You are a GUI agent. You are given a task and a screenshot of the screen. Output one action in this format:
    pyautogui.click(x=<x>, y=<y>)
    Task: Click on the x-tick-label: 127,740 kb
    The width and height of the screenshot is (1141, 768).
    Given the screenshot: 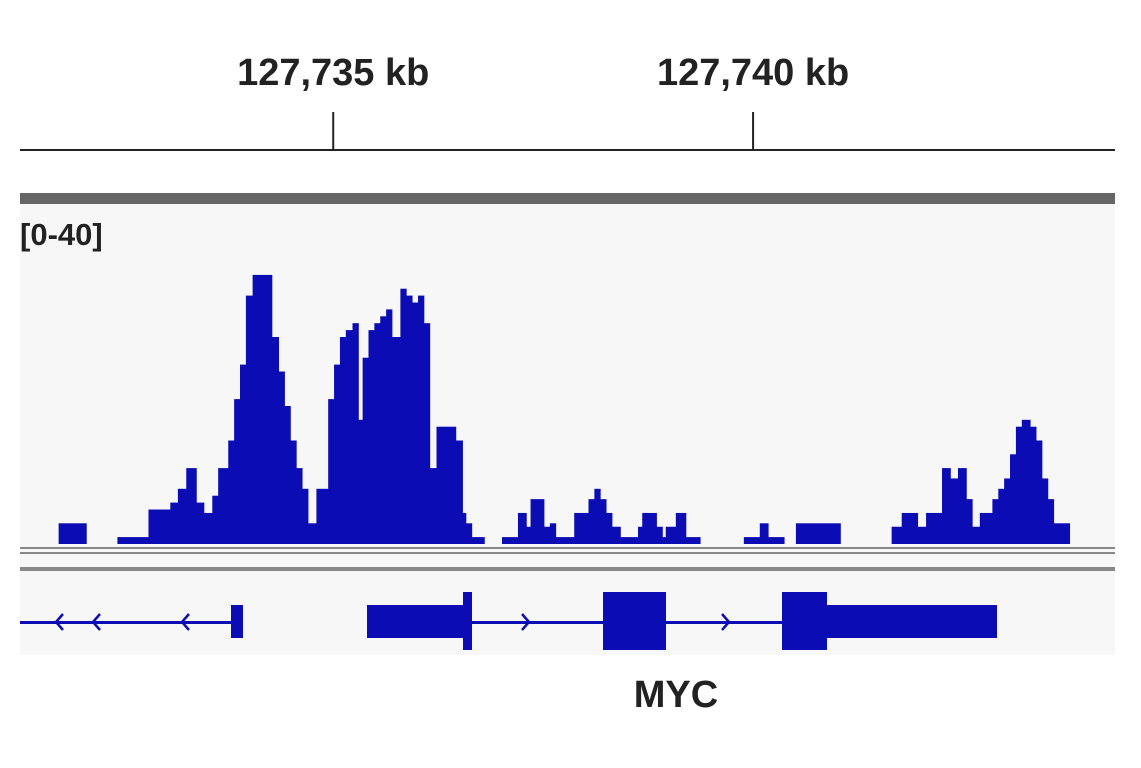 What is the action you would take?
    pyautogui.click(x=753, y=73)
    